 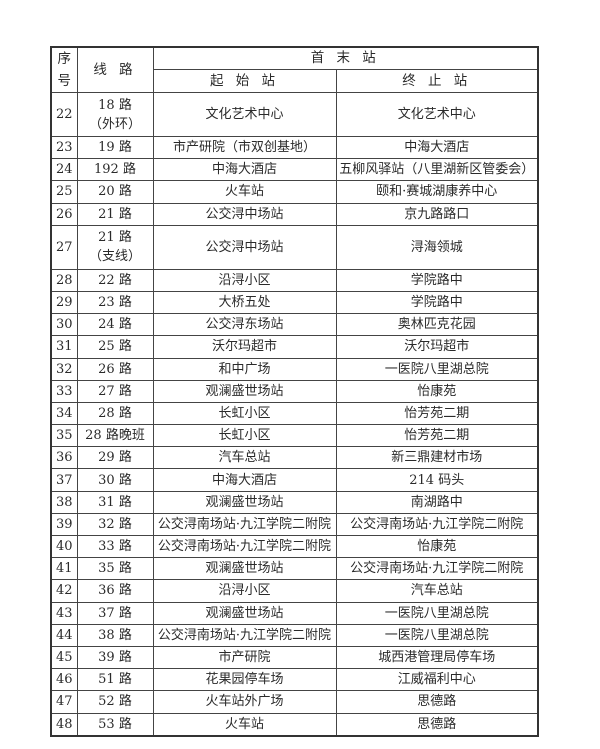 What do you see at coordinates (115, 369) in the screenshot?
I see `route-name: 26 路` at bounding box center [115, 369].